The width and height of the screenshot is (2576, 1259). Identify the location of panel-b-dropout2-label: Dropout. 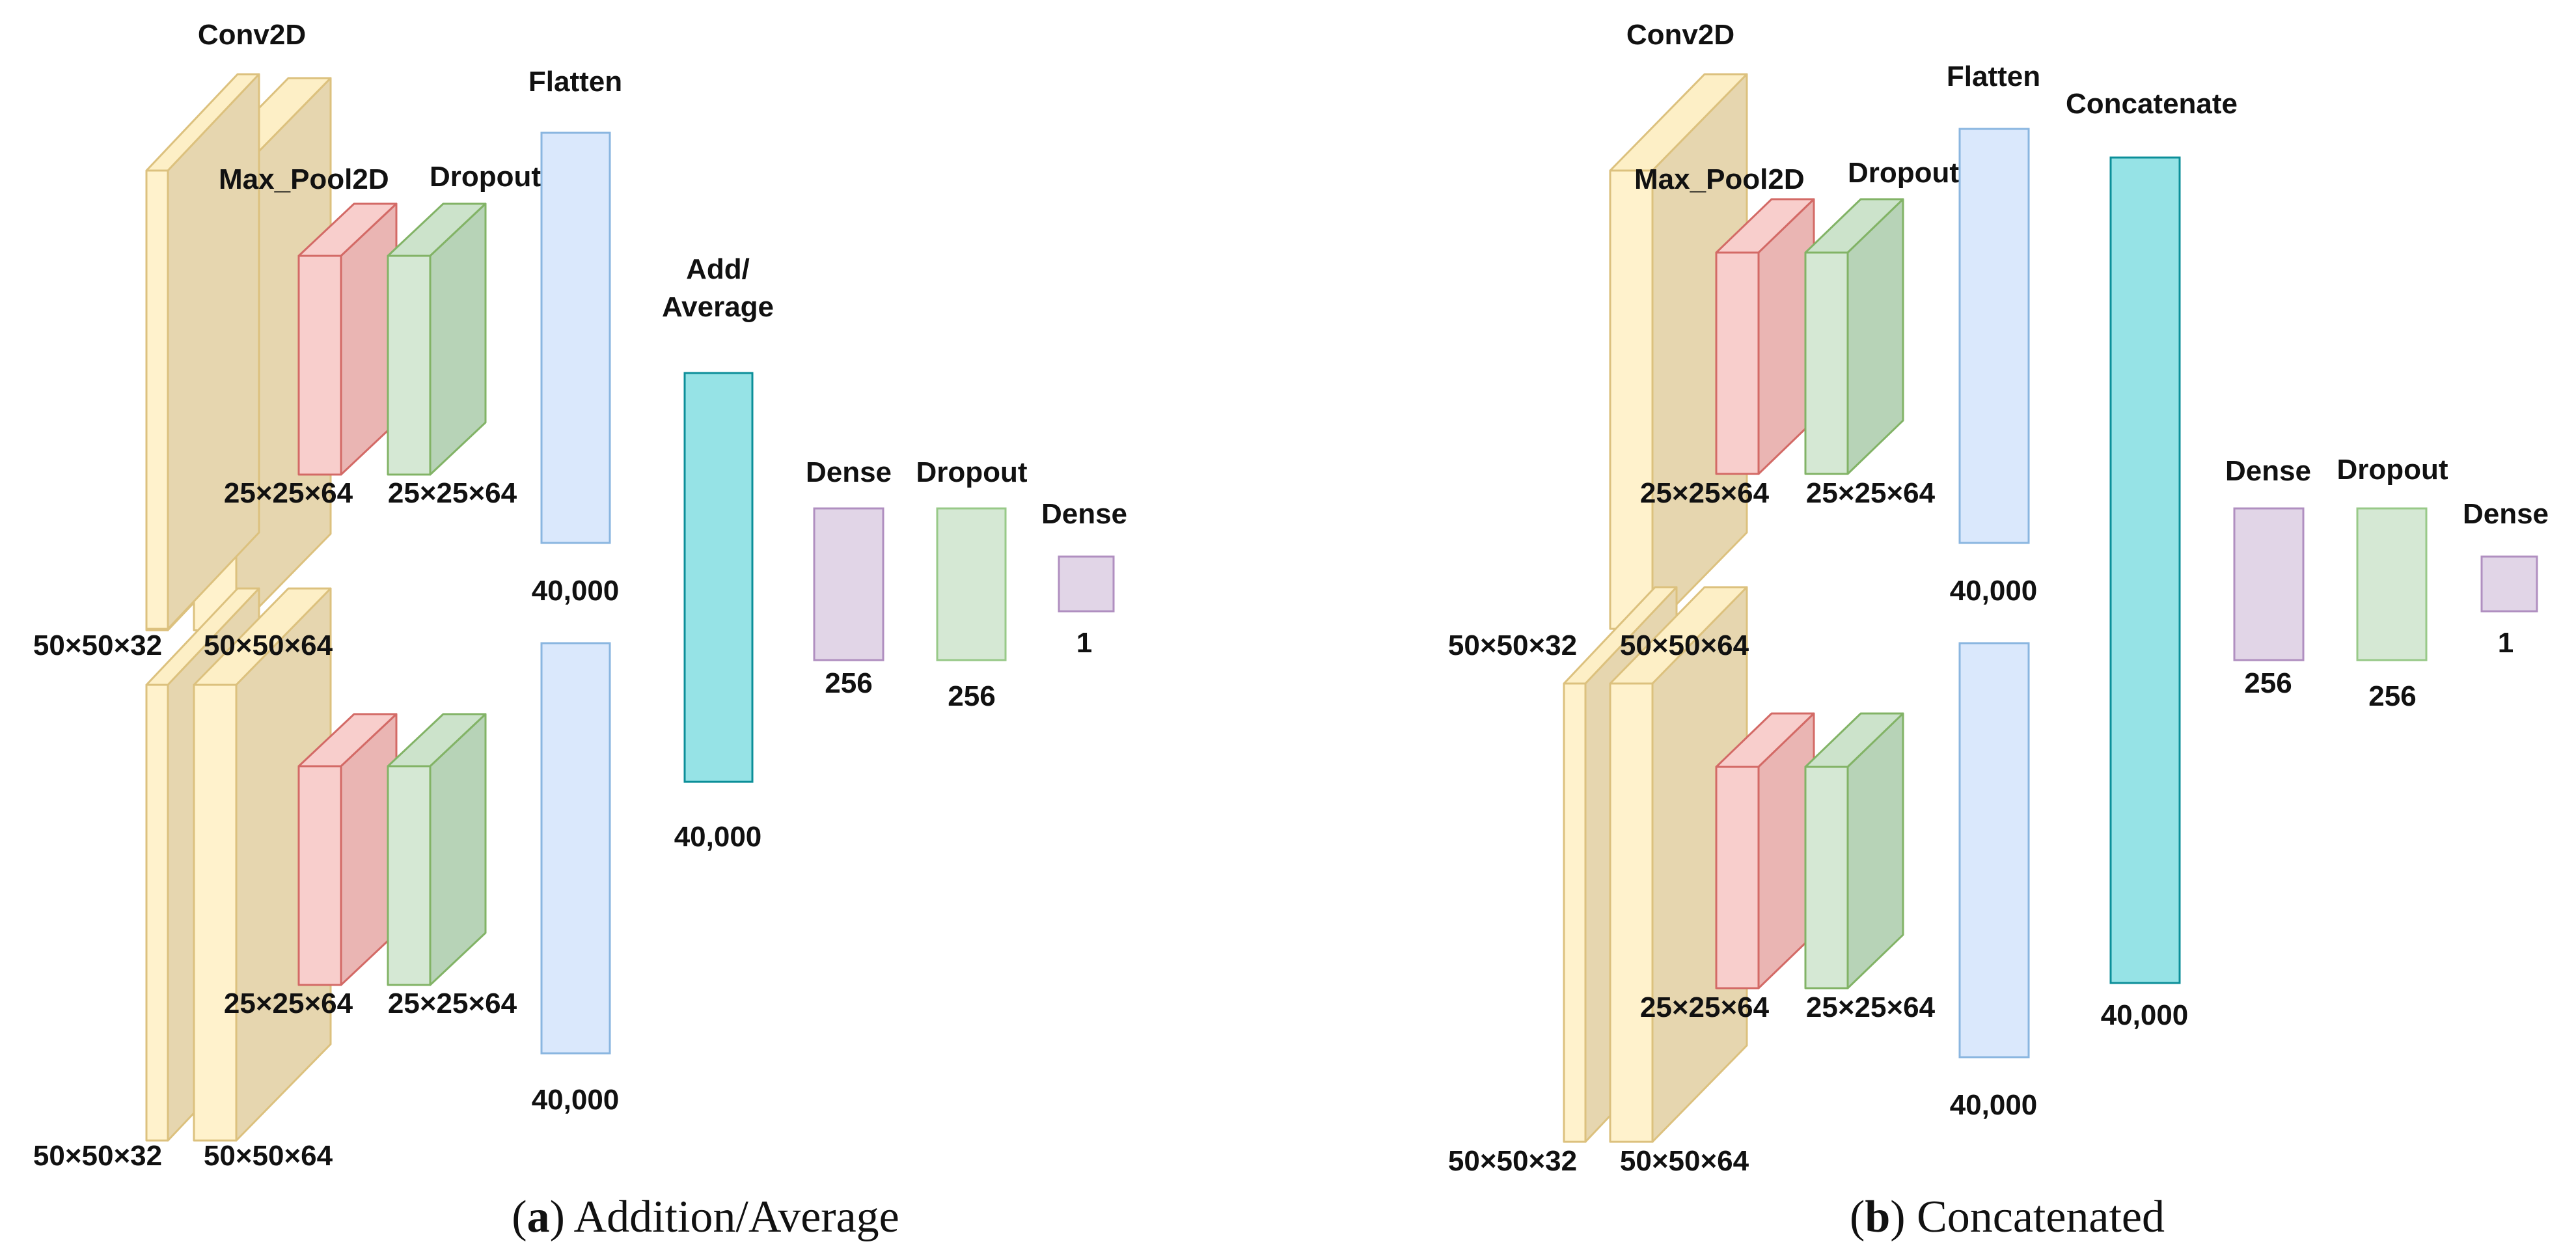
(2392, 470).